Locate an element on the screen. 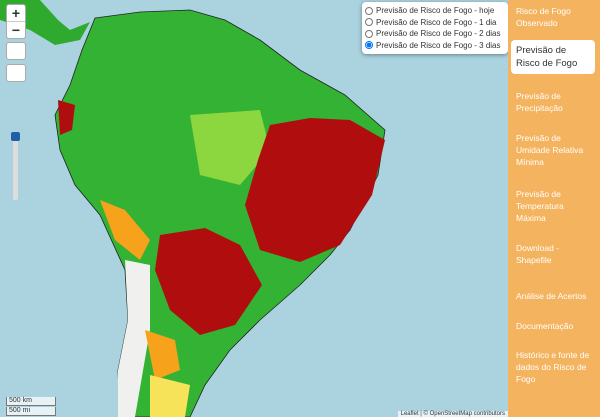 Image resolution: width=600 pixels, height=417 pixels. layer-label: Previsão de Risco de Fogo - 2 dias is located at coordinates (438, 34).